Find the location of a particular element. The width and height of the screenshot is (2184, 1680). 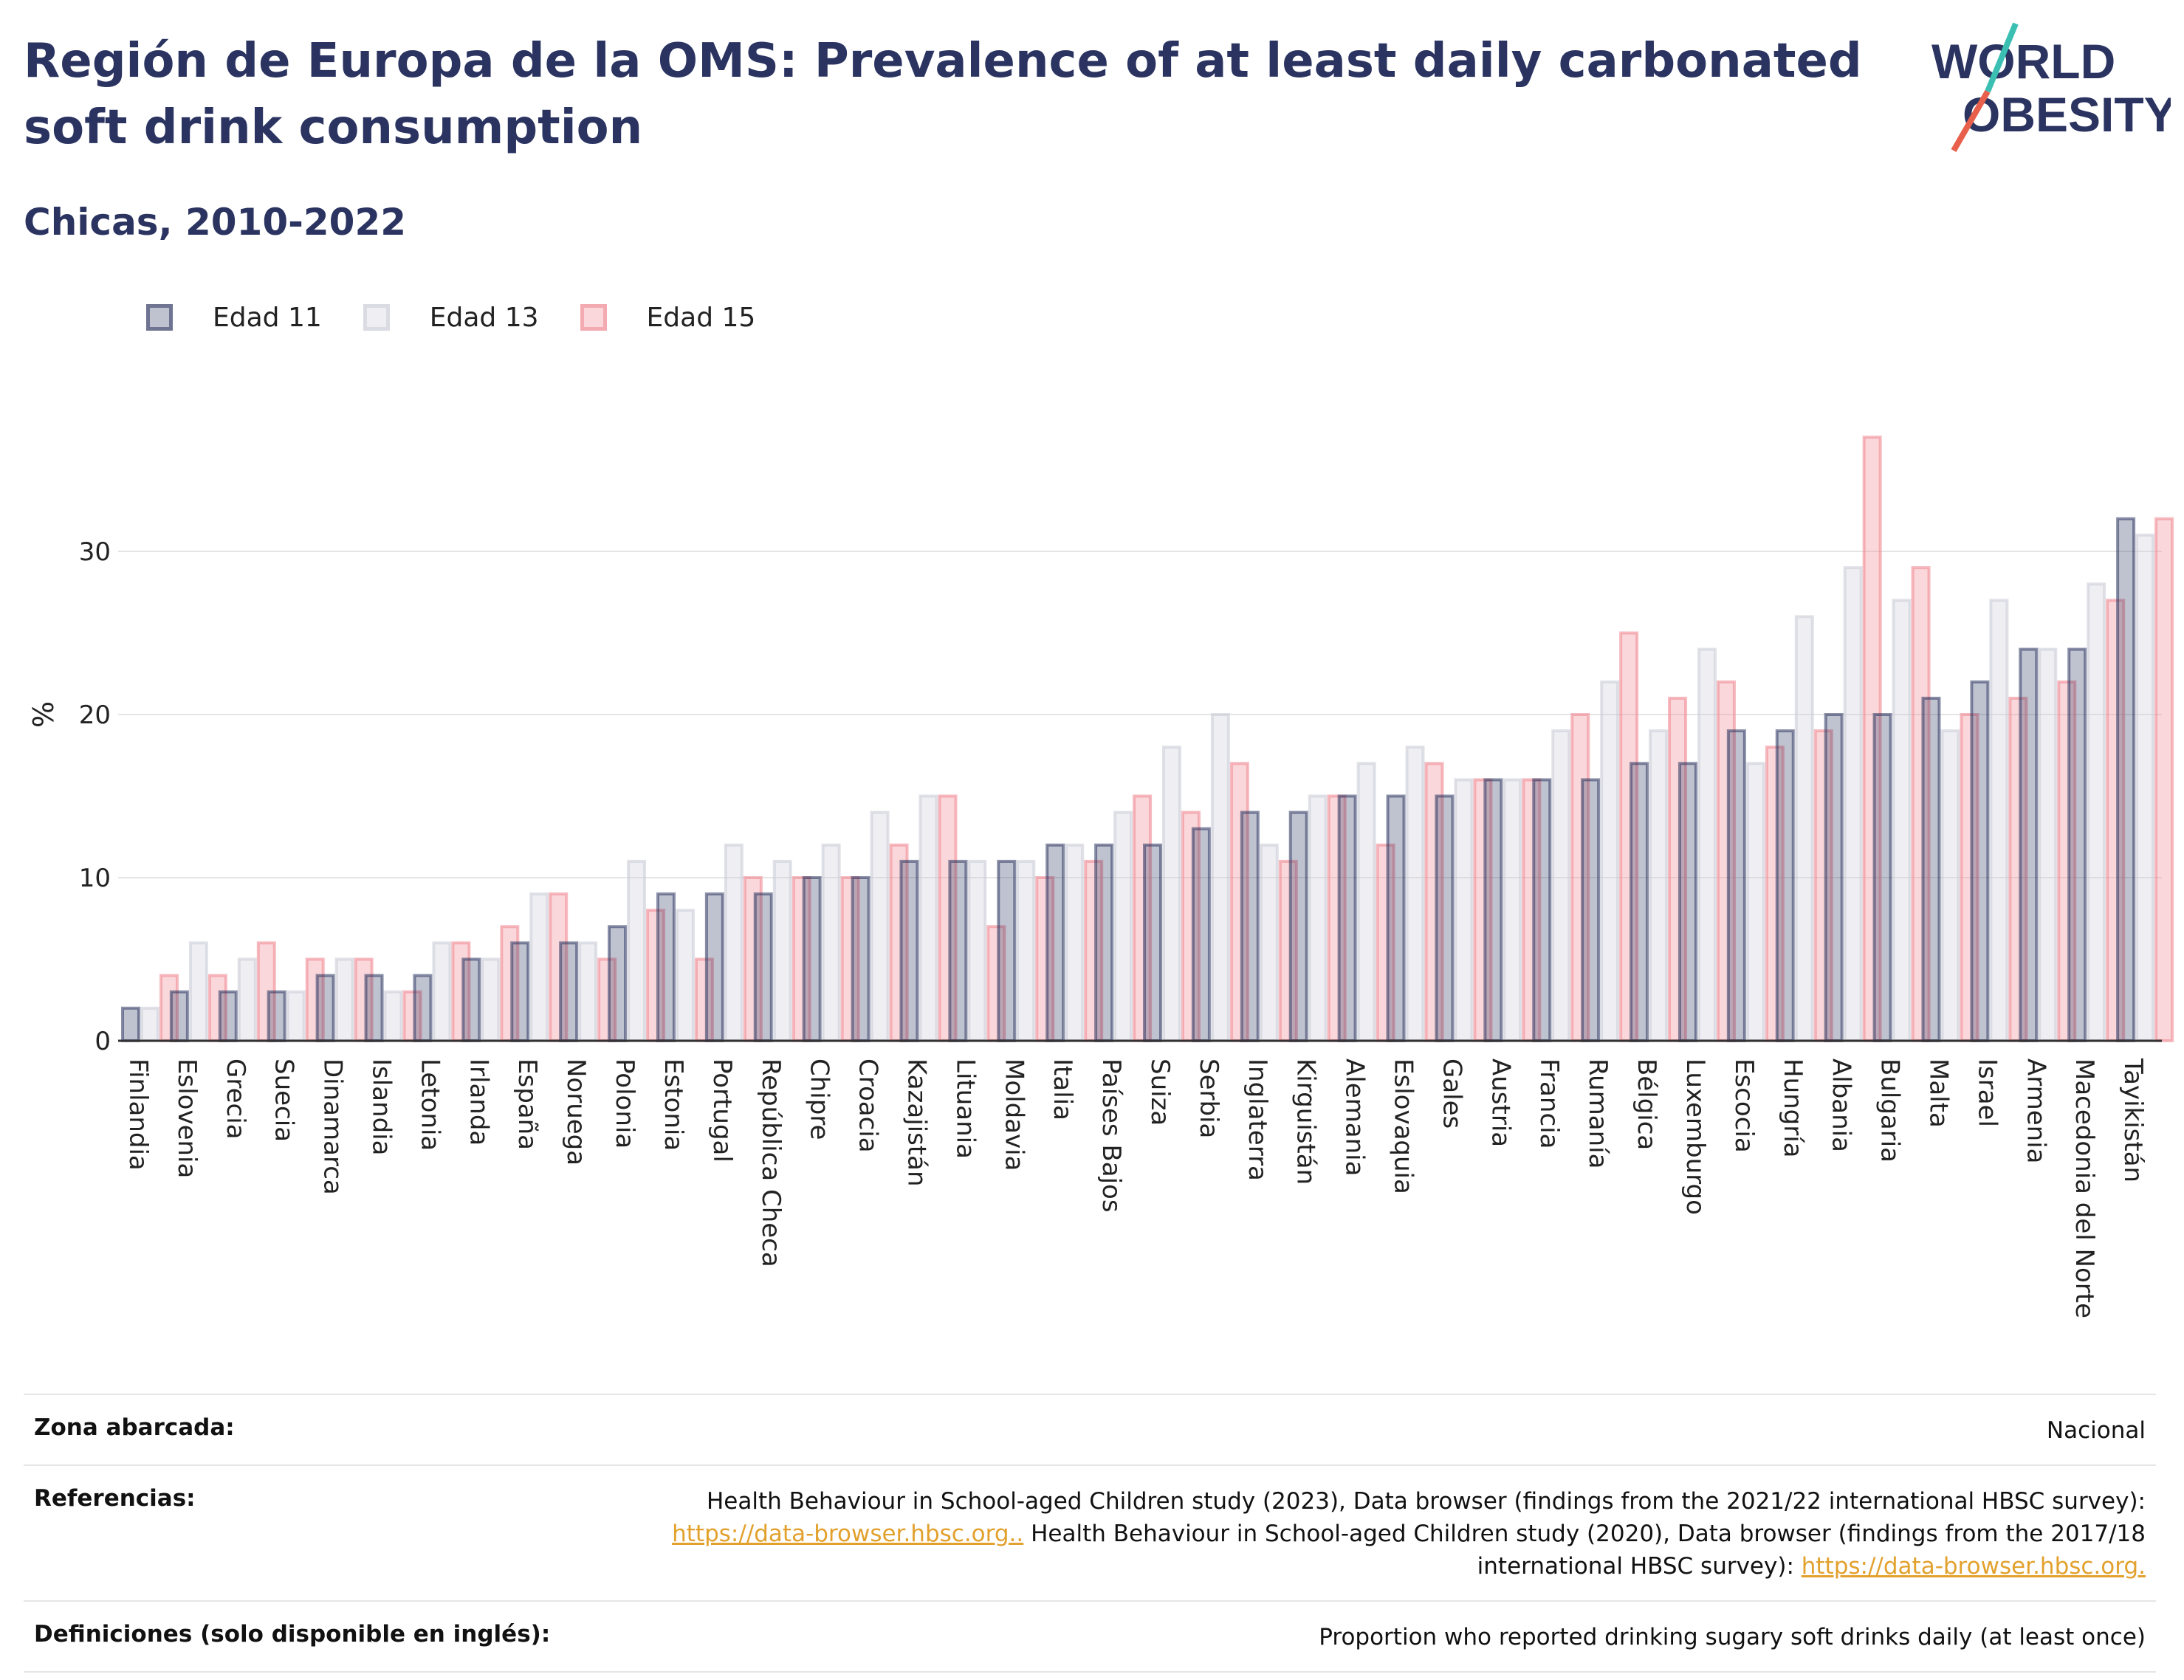

x-tick-label: Hungría is located at coordinates (1792, 1108).